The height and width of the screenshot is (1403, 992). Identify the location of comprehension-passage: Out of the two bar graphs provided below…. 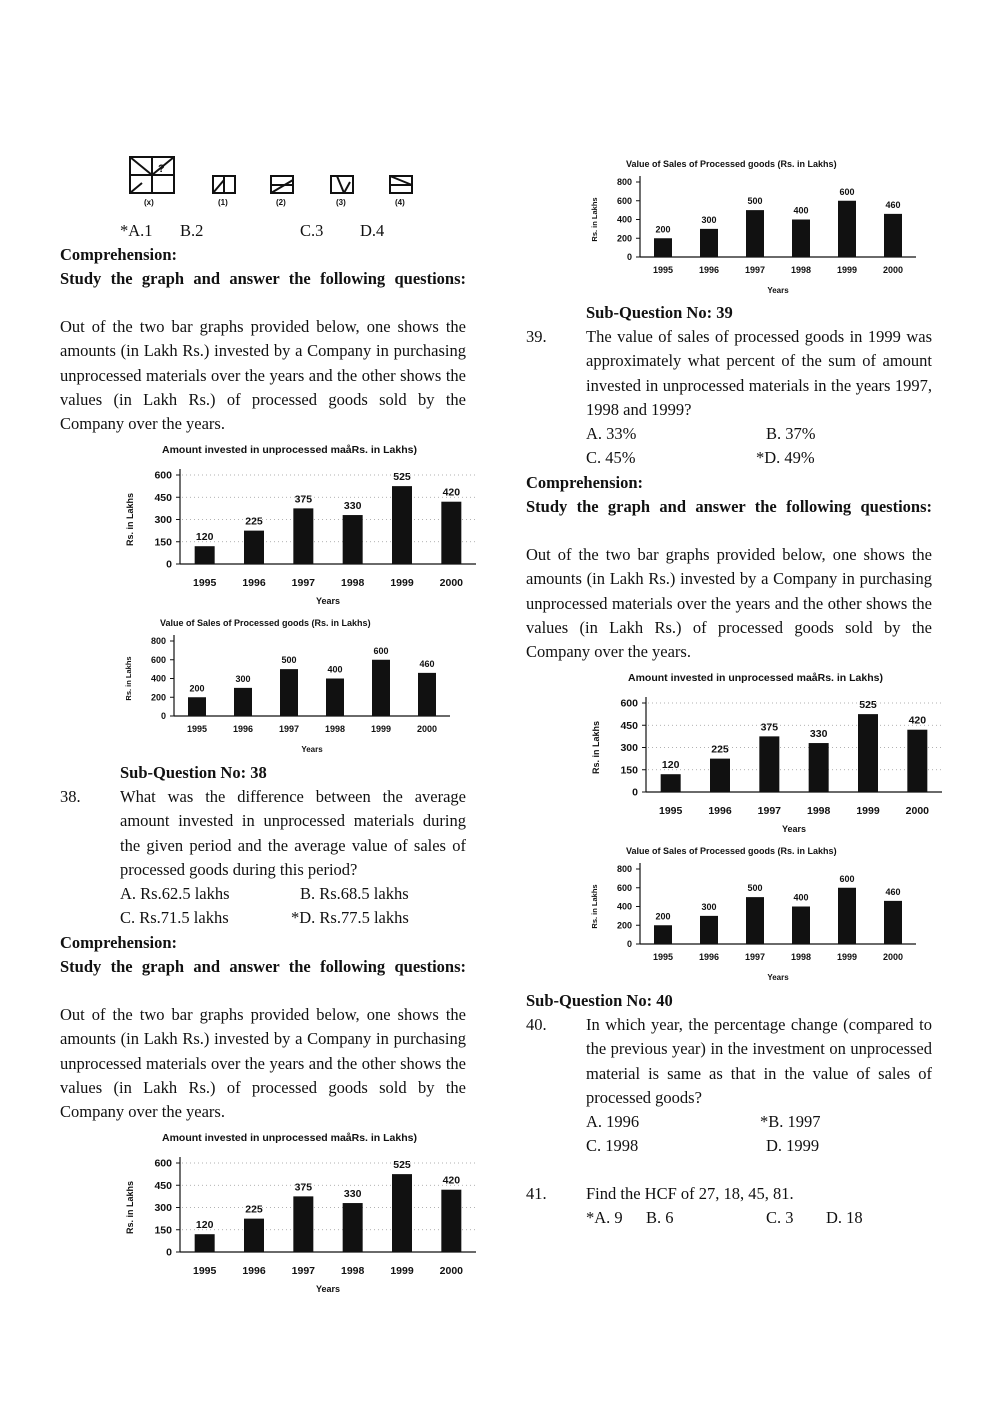
(729, 603).